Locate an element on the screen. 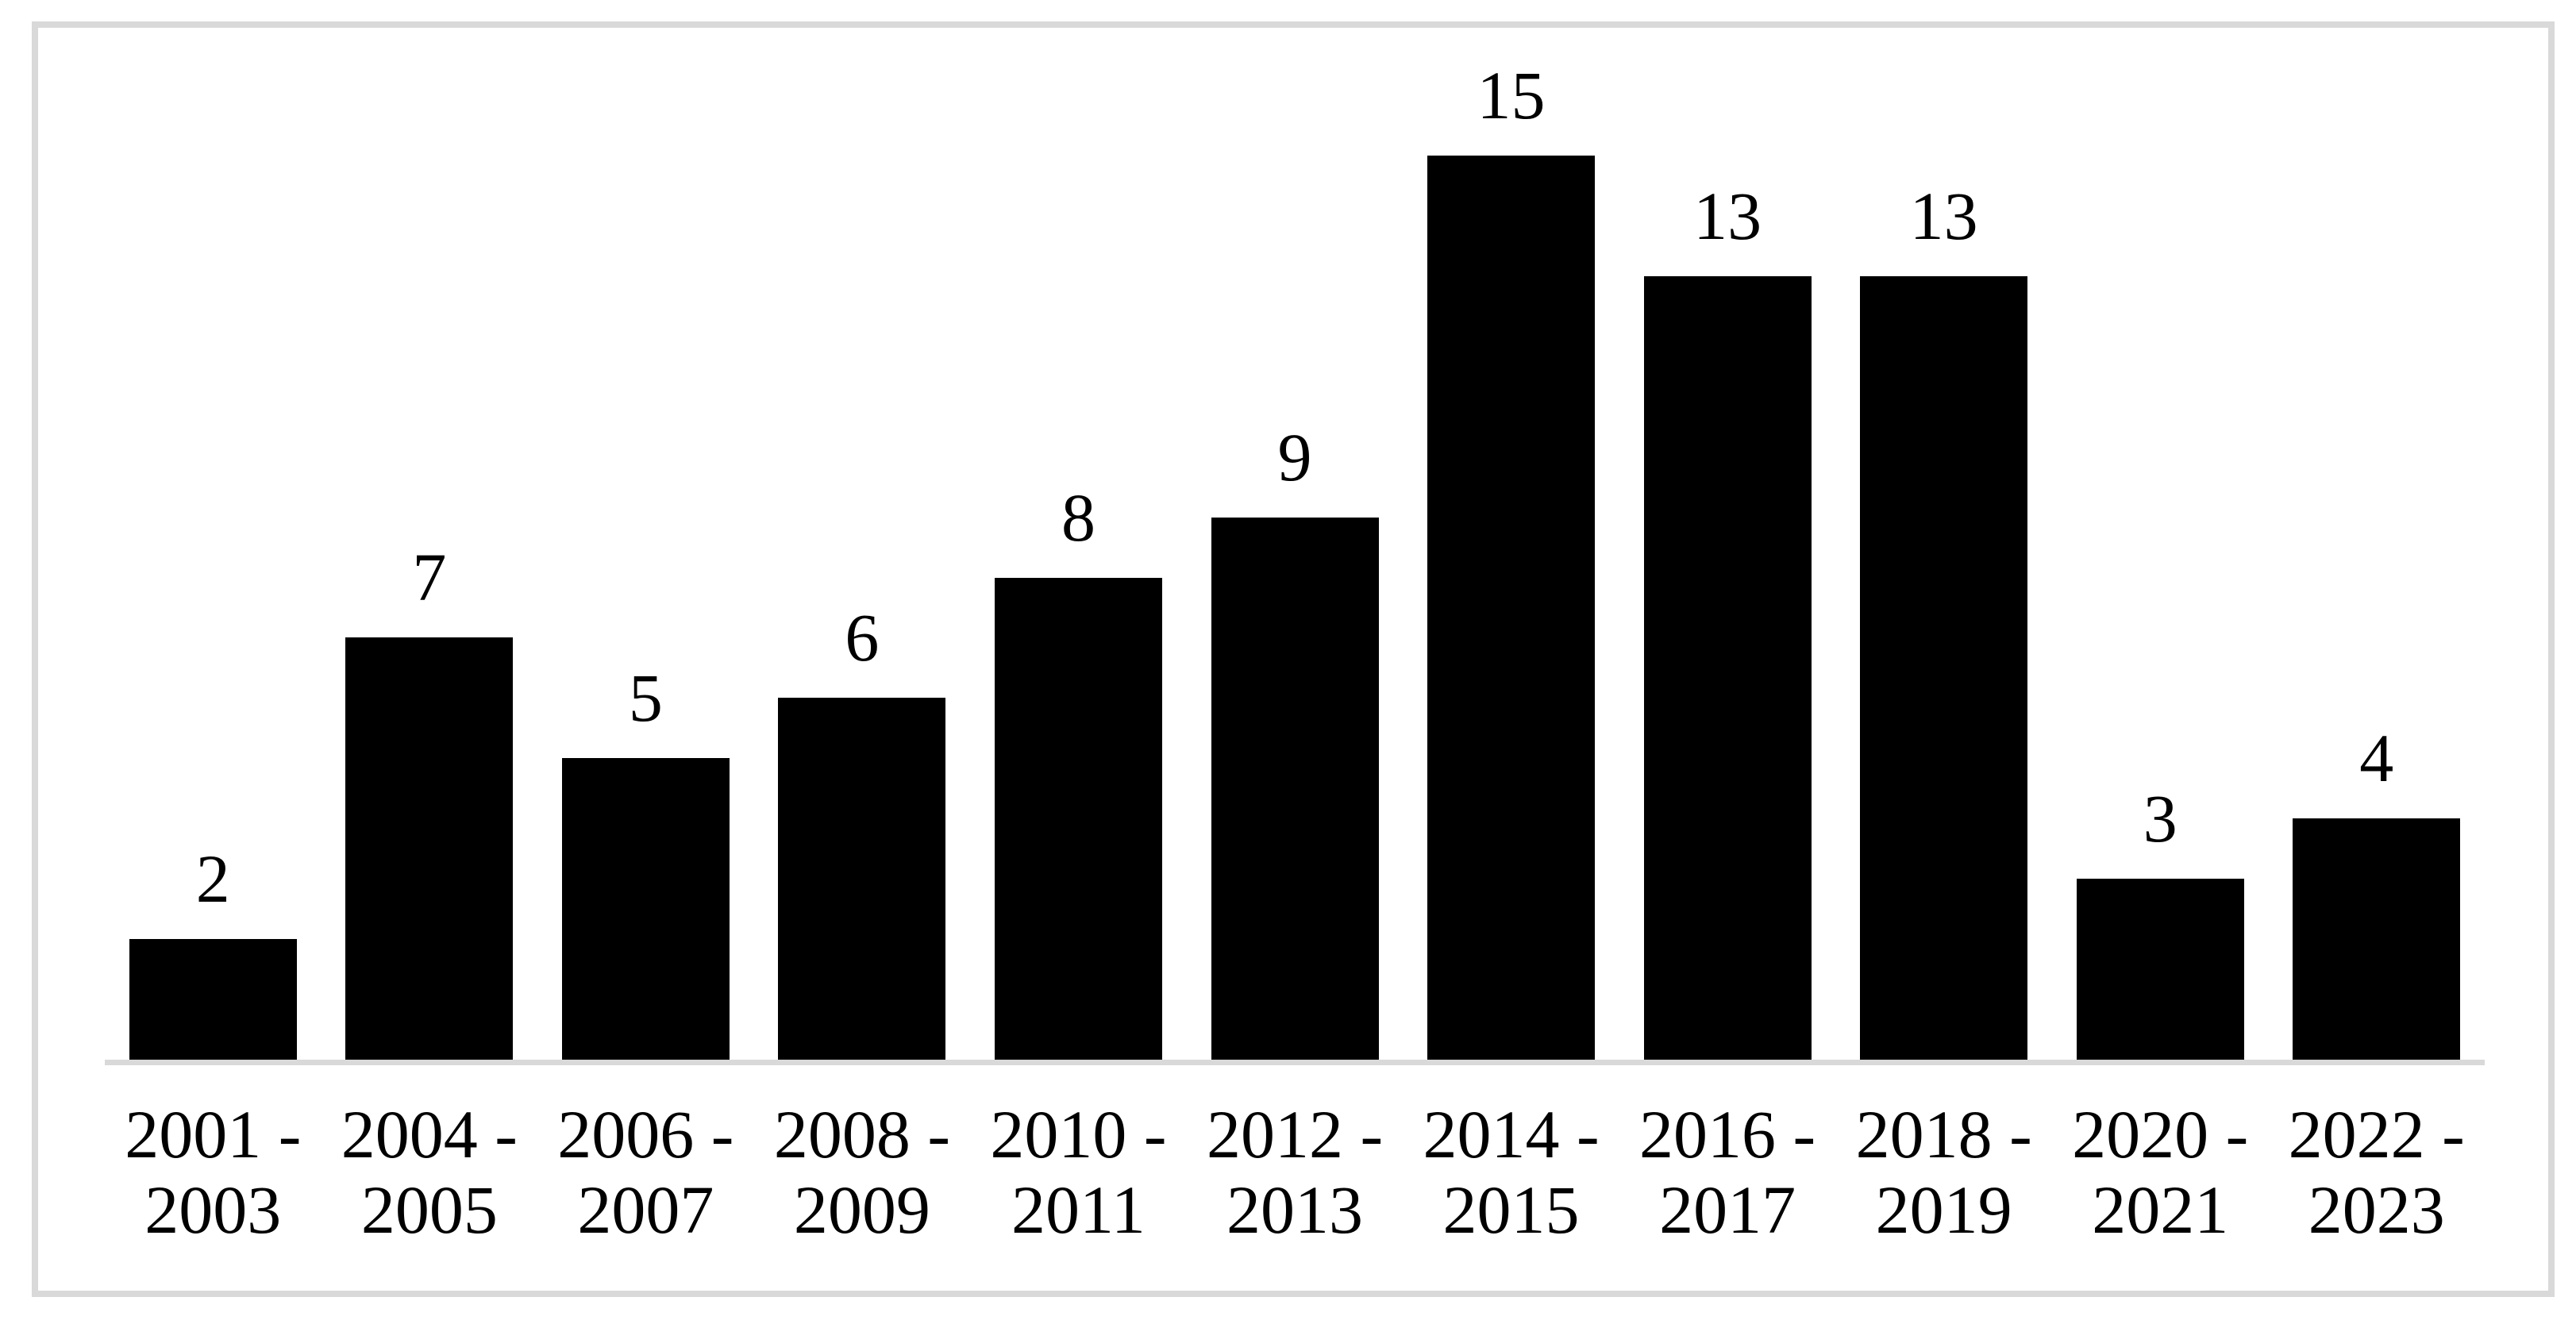 Image resolution: width=2576 pixels, height=1324 pixels. x-axis-tick-label: 2016 -2017 is located at coordinates (1727, 1172).